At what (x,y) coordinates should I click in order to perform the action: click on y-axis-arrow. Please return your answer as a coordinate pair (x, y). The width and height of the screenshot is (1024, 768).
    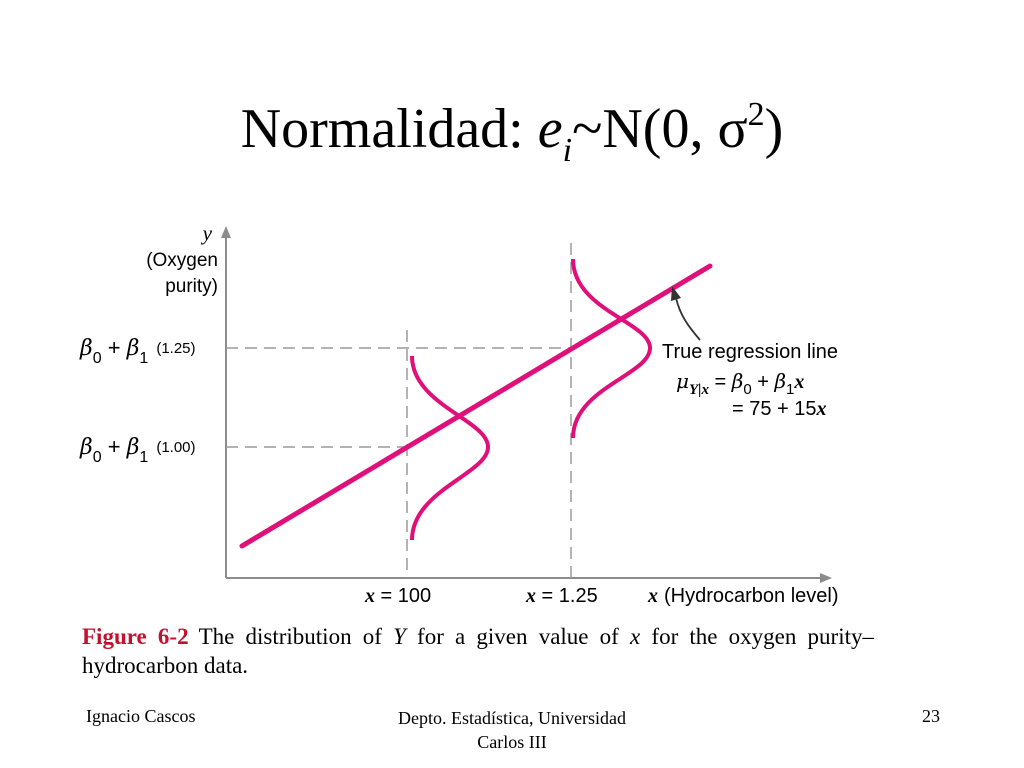
    Looking at the image, I should click on (226, 232).